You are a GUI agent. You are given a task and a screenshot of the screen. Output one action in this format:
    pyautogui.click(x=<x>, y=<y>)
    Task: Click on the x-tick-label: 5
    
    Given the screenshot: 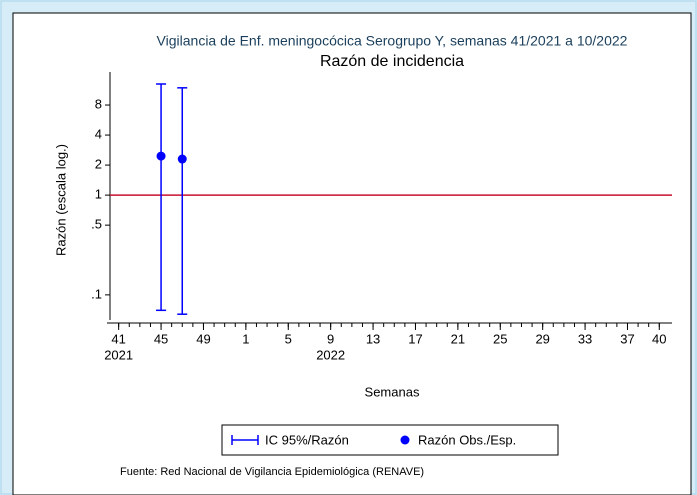 What is the action you would take?
    pyautogui.click(x=288, y=338)
    